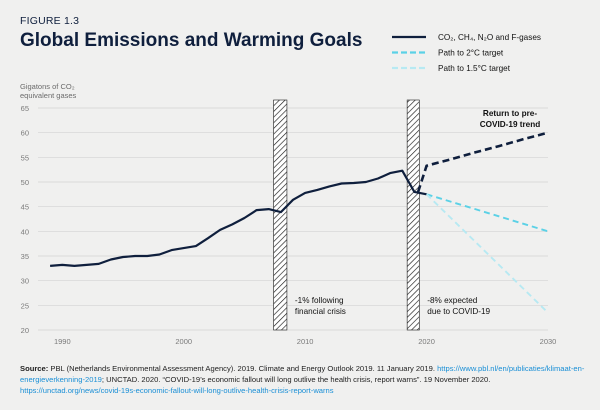 Image resolution: width=600 pixels, height=410 pixels. Describe the element at coordinates (34, 368) in the screenshot. I see `source-label: Source:` at that location.